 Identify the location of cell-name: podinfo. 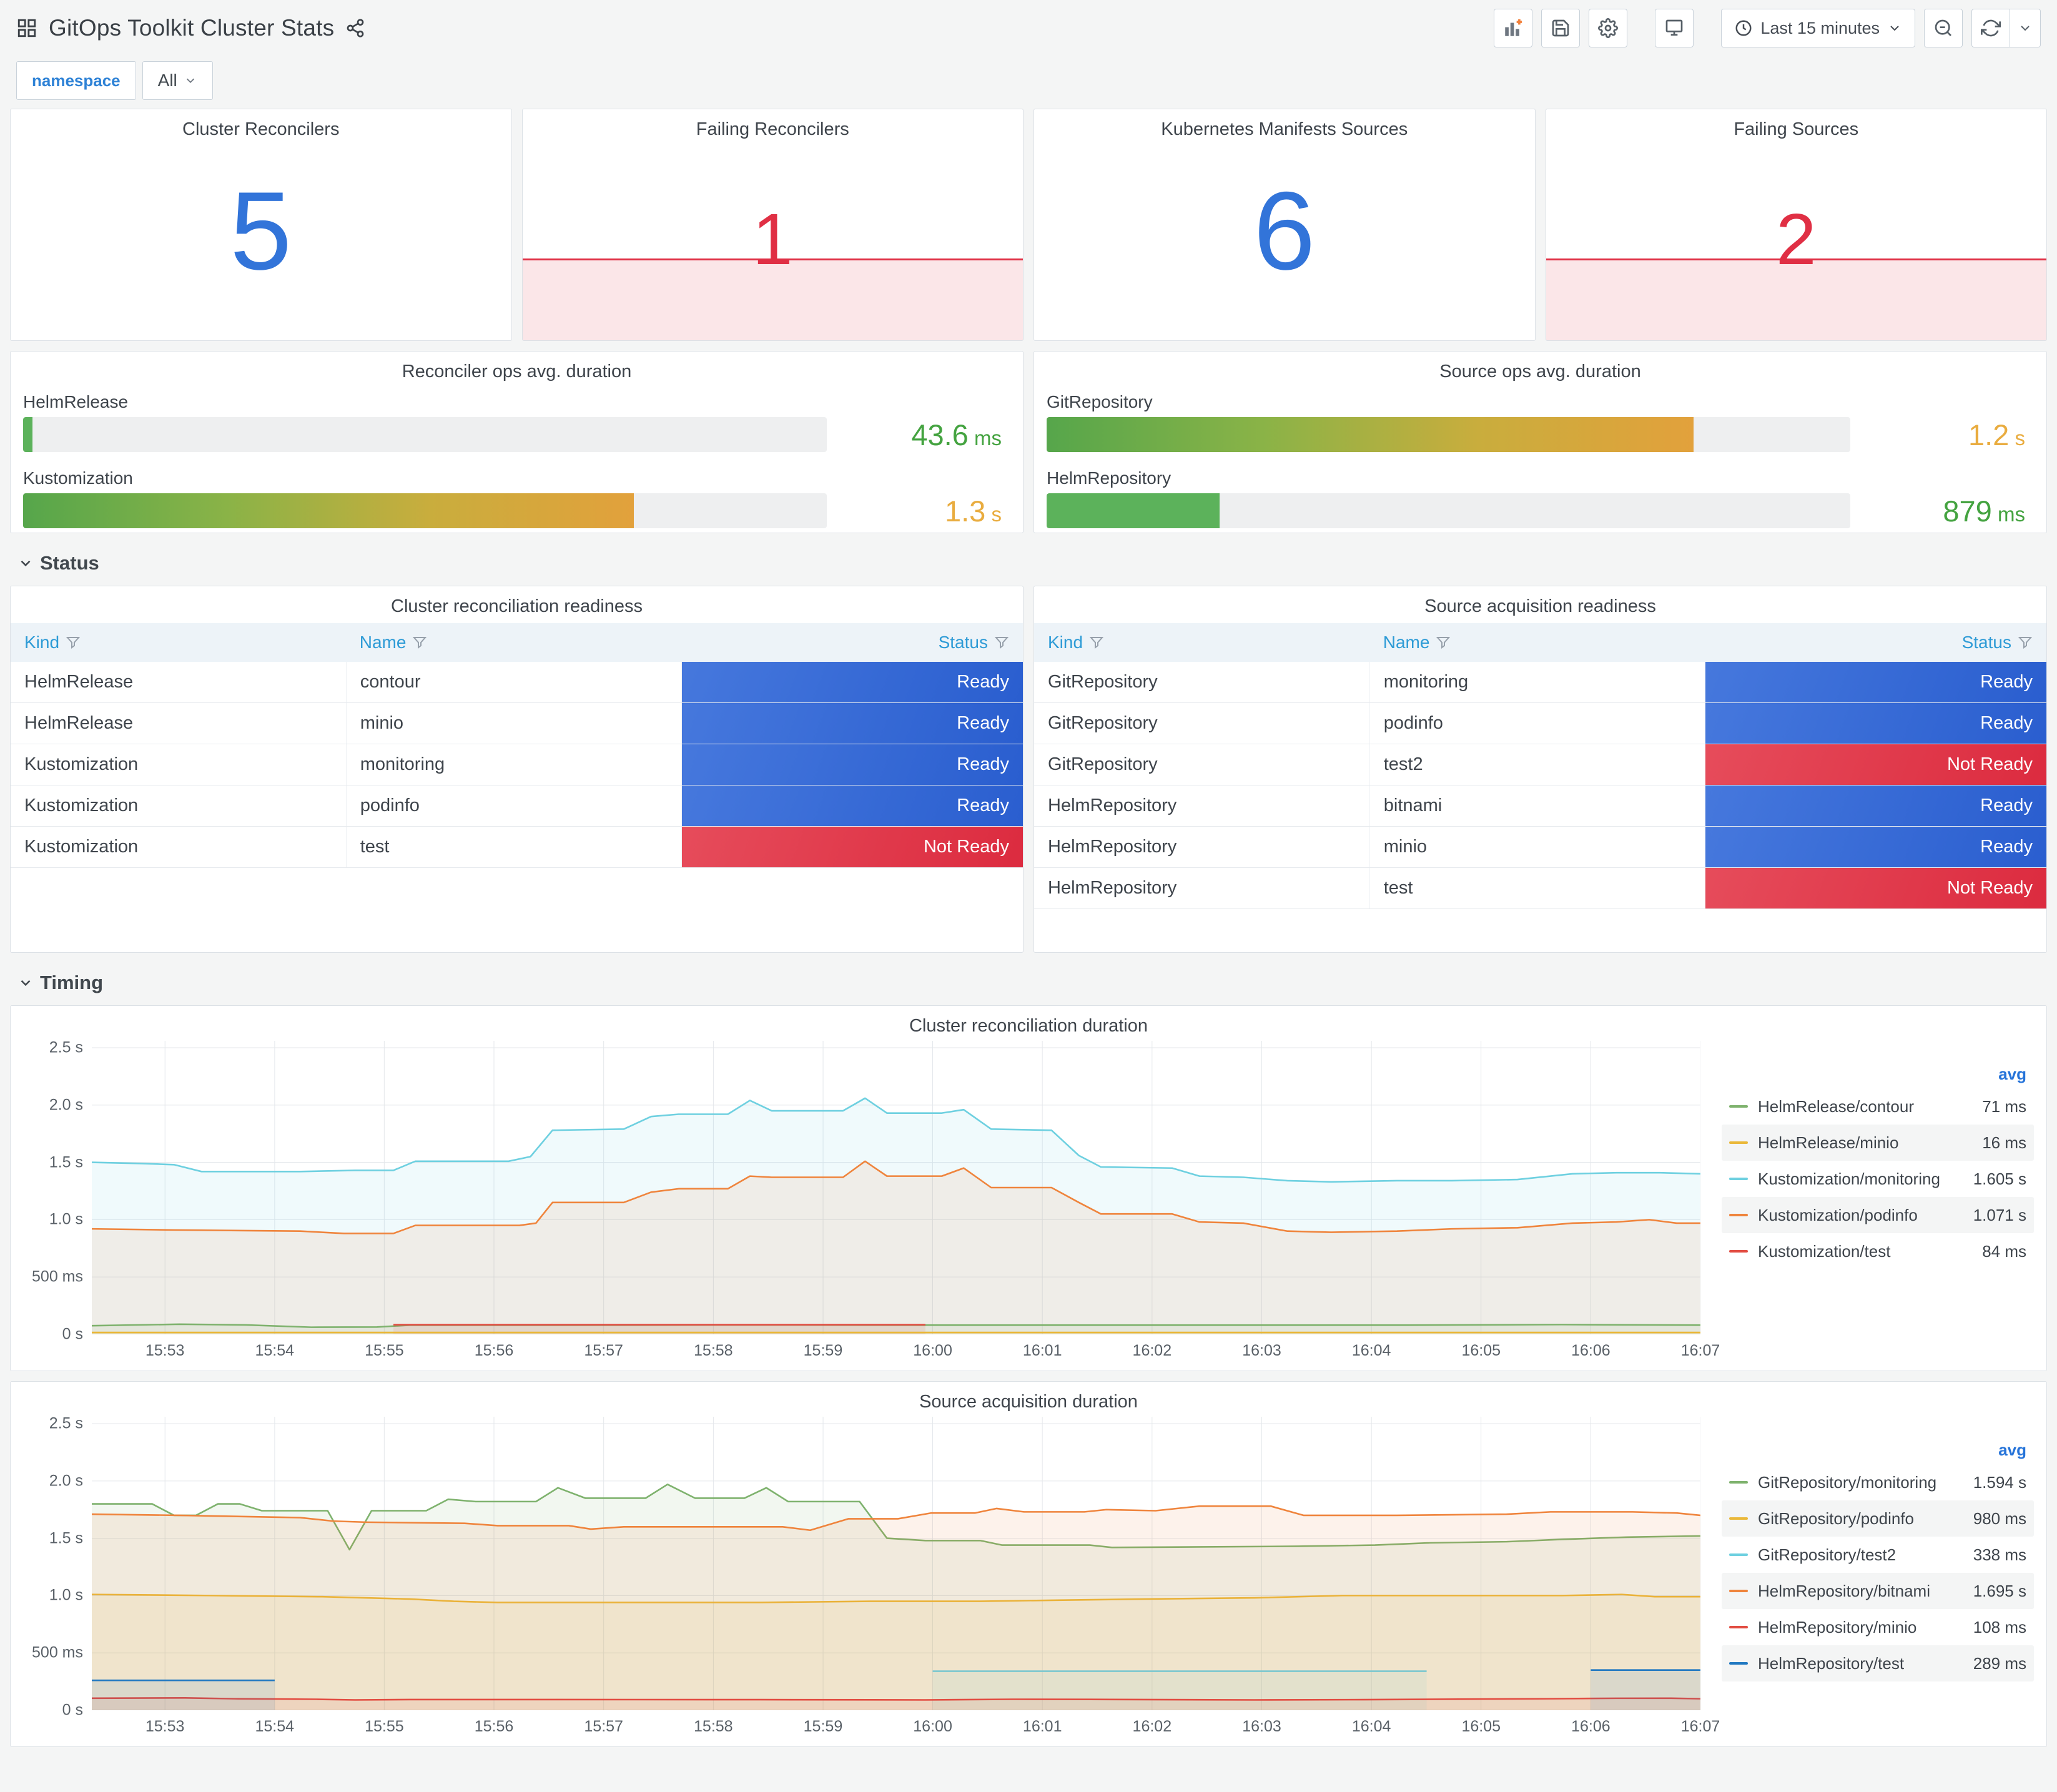
(1537, 723).